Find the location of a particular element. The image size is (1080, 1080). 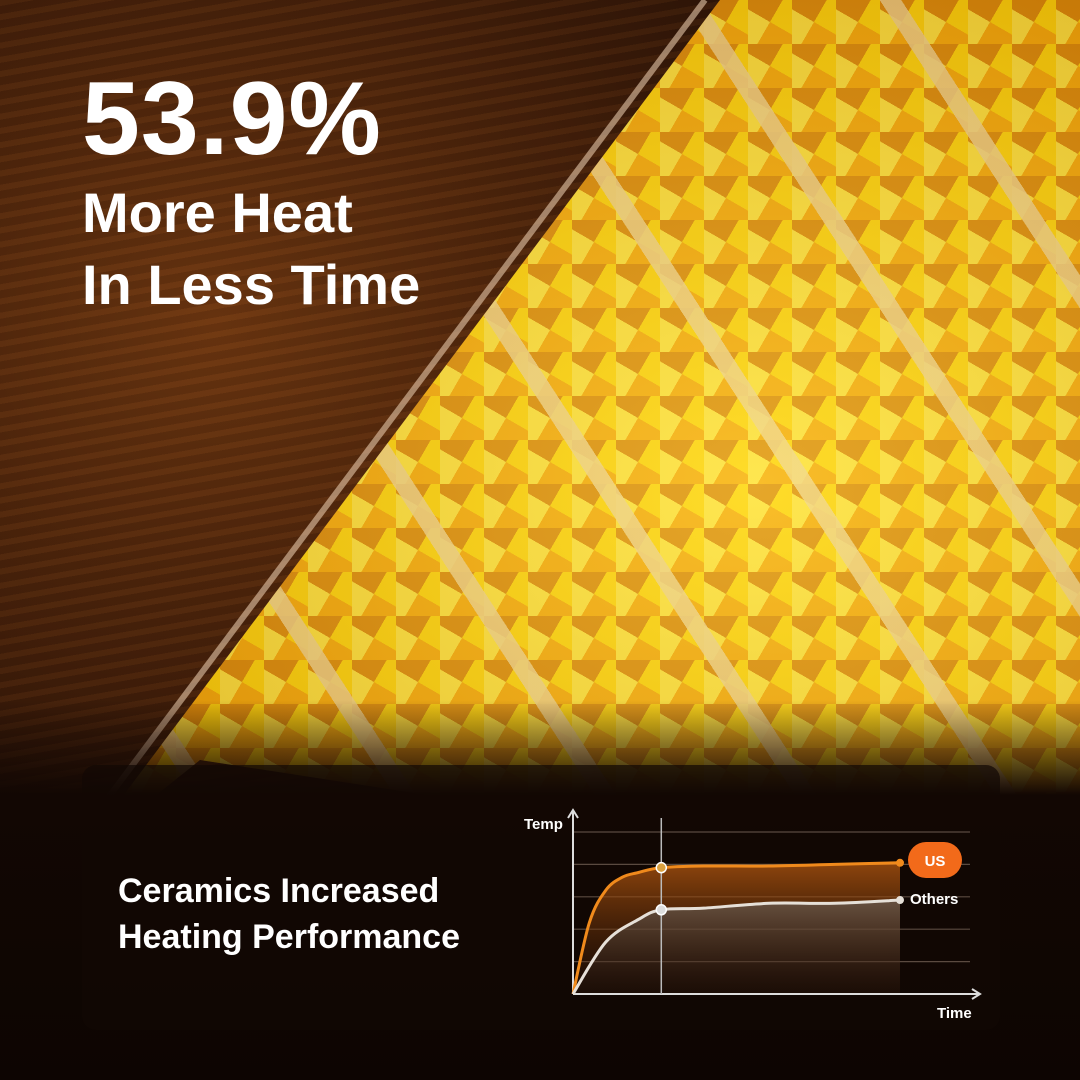

y-axis-label: Temp is located at coordinates (543, 824).